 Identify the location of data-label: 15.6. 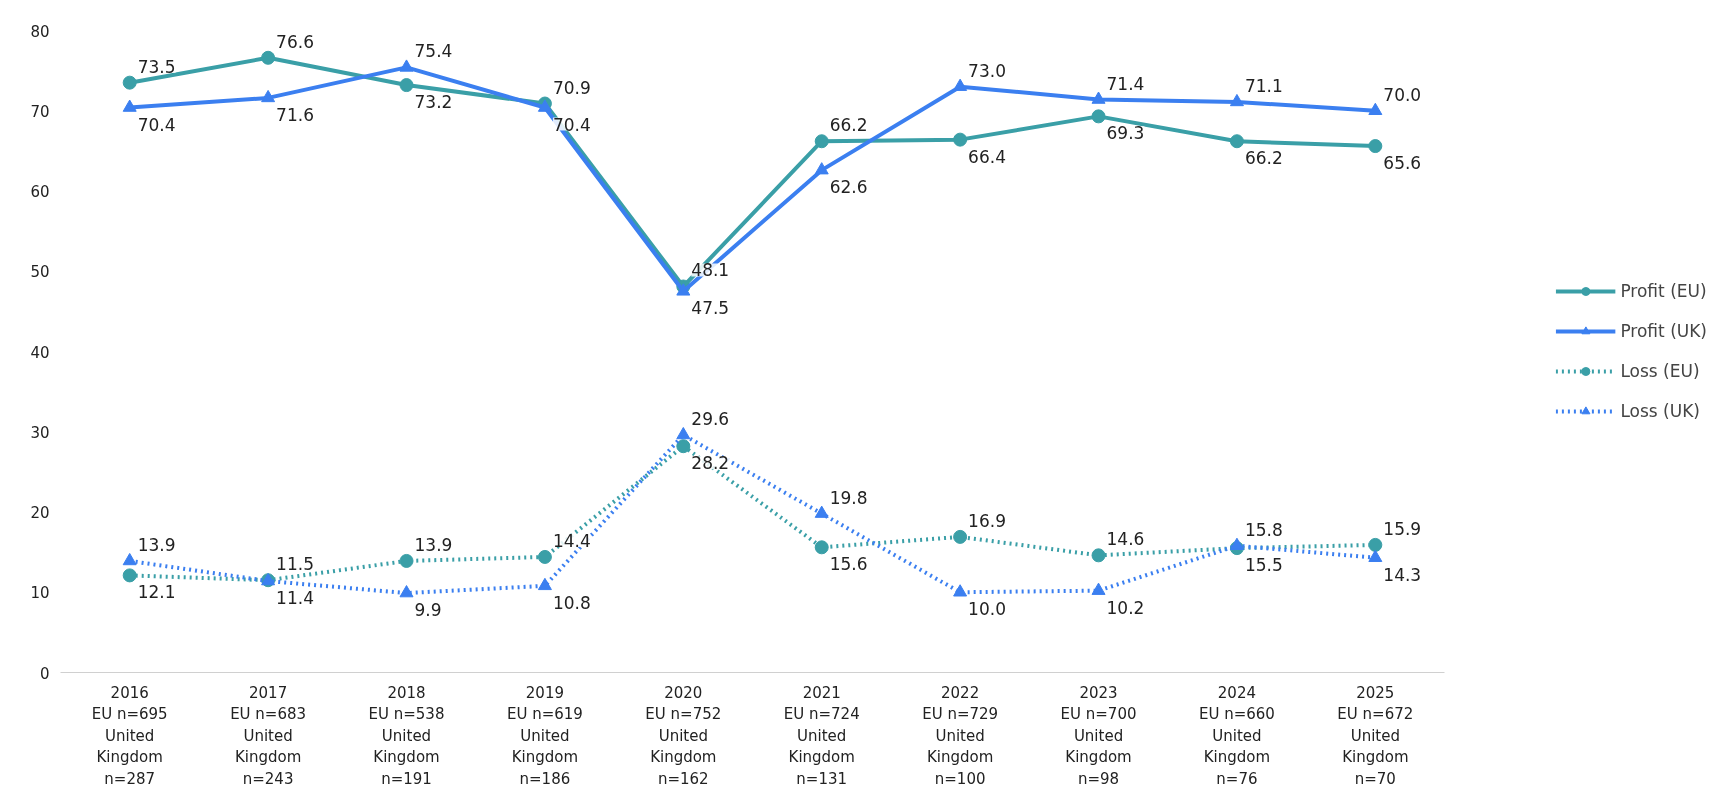
(848, 564).